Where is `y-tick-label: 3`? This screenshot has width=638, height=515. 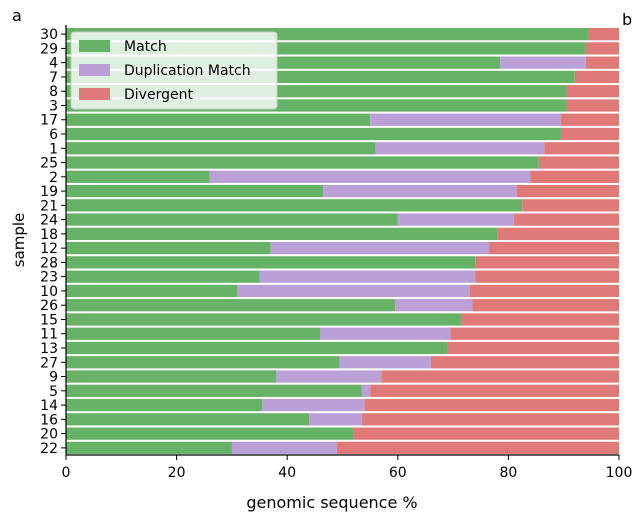
y-tick-label: 3 is located at coordinates (53, 106).